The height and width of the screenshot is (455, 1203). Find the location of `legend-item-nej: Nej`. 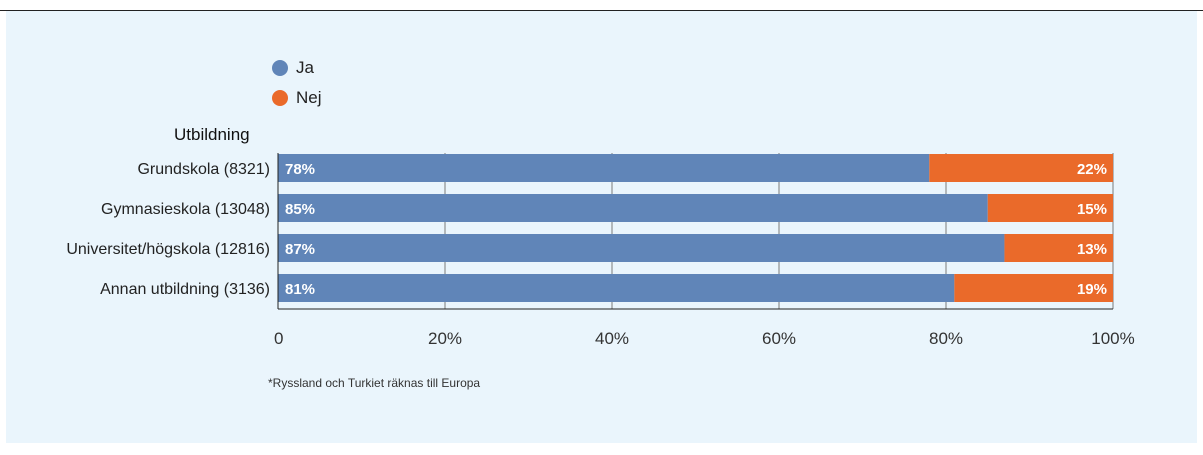

legend-item-nej: Nej is located at coordinates (297, 98).